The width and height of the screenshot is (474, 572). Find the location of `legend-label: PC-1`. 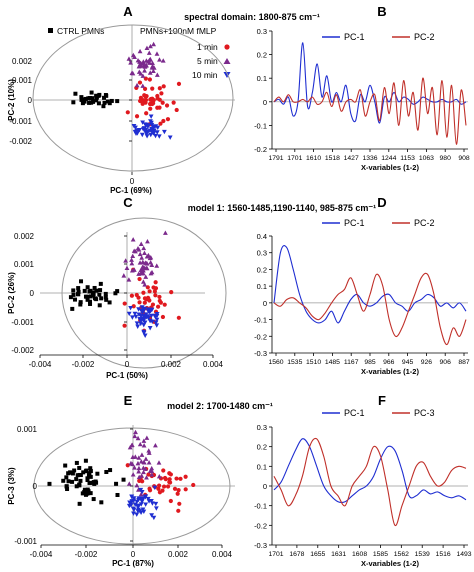

legend-label: PC-1 is located at coordinates (354, 37).